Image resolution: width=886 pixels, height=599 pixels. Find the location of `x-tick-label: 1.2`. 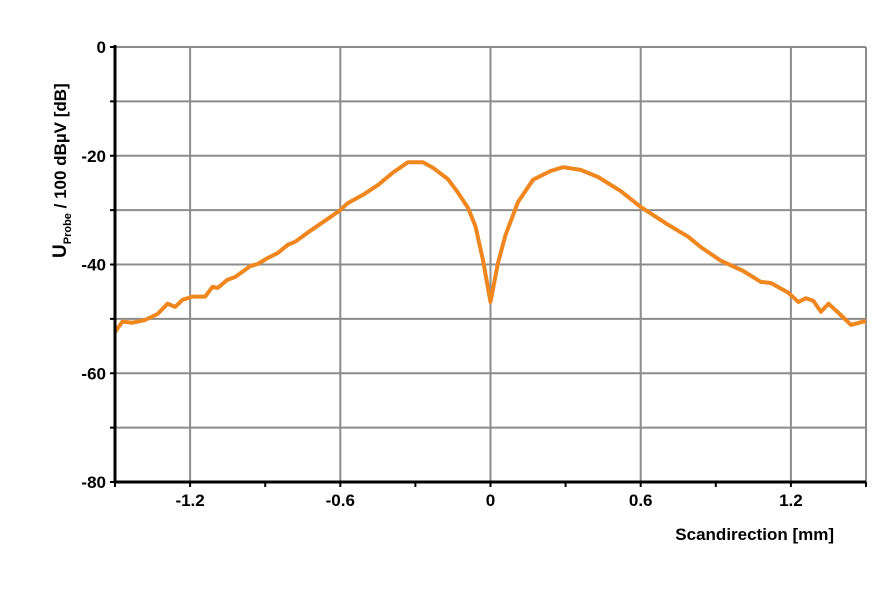

x-tick-label: 1.2 is located at coordinates (791, 500).